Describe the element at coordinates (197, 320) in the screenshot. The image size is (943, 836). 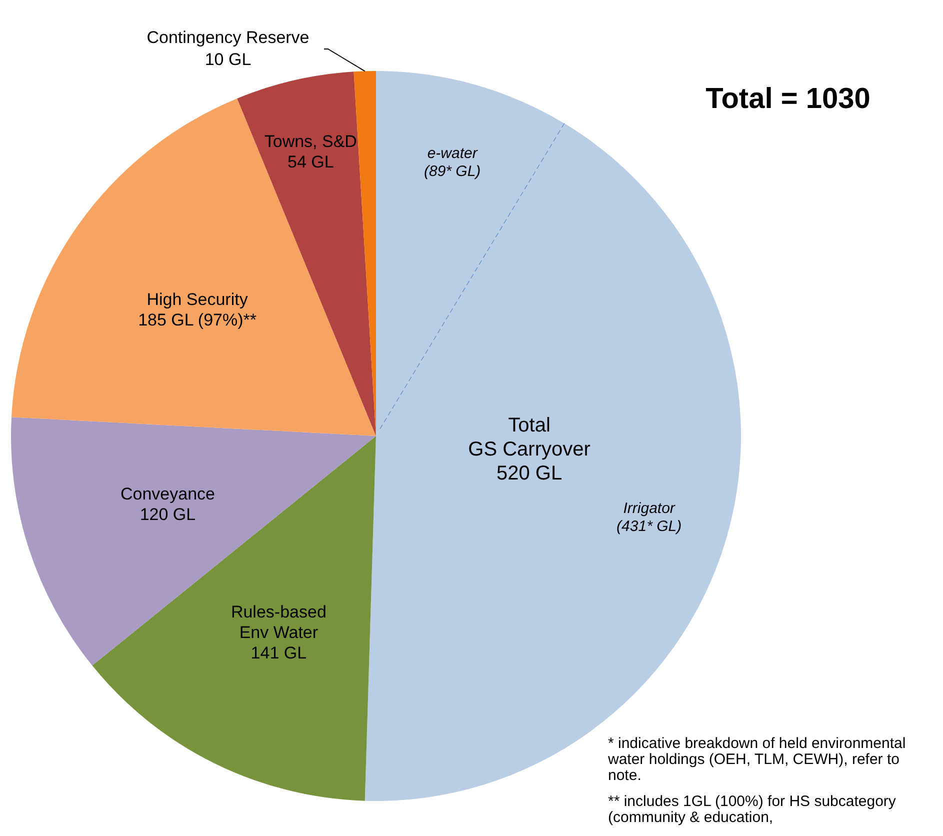
I see `data-label: 185 GL (97%)**` at that location.